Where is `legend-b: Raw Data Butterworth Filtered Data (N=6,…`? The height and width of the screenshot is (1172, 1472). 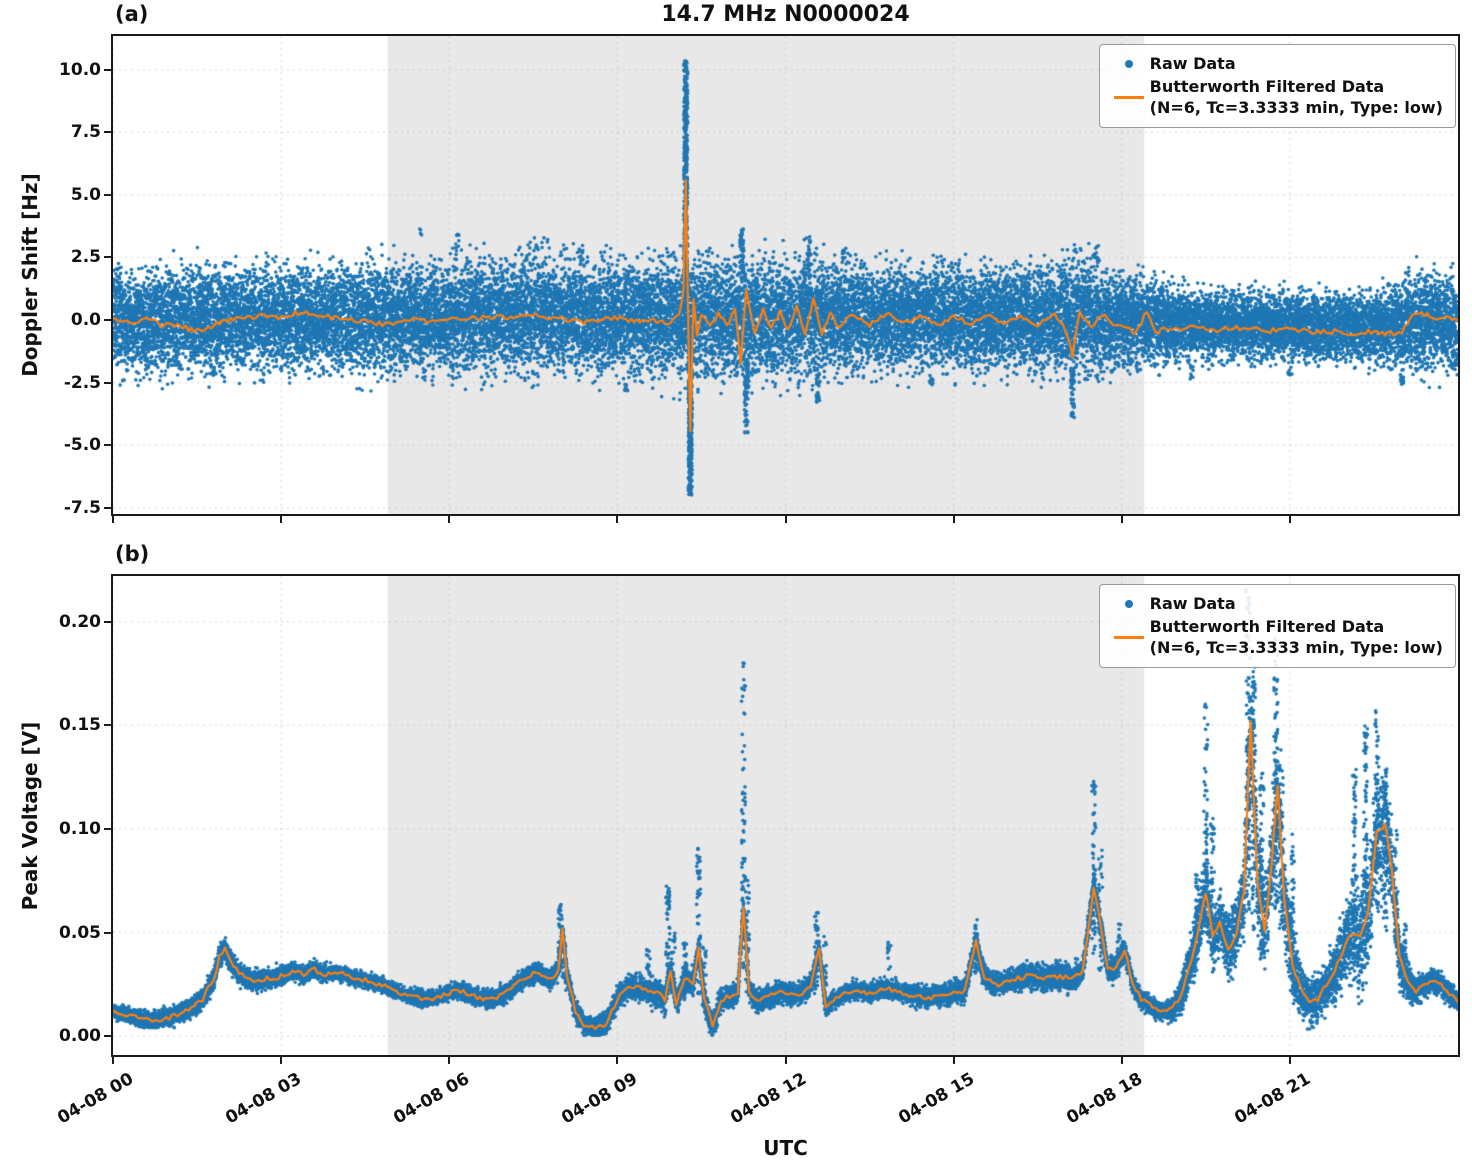 legend-b: Raw Data Butterworth Filtered Data (N=6,… is located at coordinates (1277, 626).